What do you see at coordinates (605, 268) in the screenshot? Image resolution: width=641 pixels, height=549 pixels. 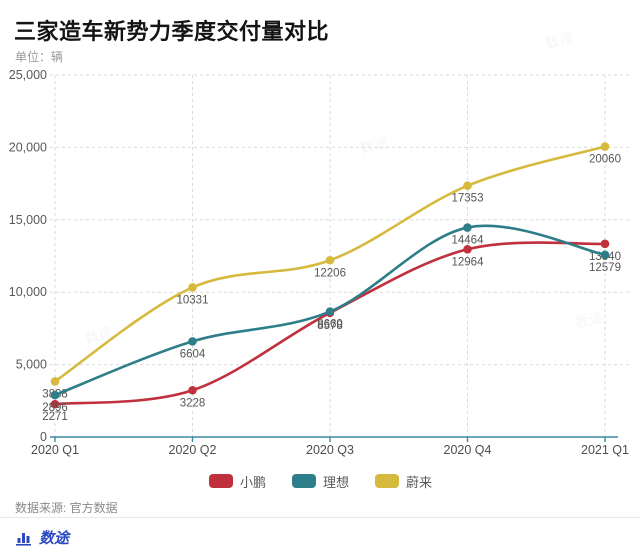 I see `data-point-label: 12579` at bounding box center [605, 268].